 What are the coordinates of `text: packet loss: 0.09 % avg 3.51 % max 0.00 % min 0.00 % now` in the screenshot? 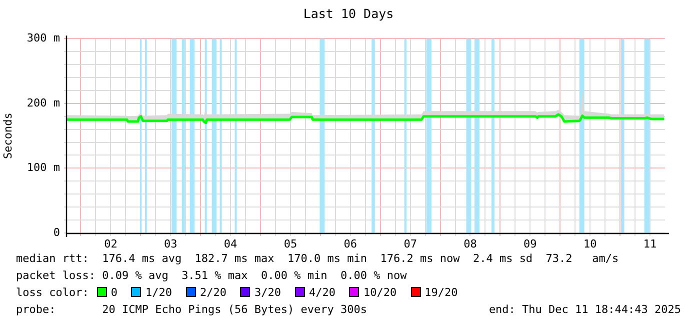 It's located at (211, 275).